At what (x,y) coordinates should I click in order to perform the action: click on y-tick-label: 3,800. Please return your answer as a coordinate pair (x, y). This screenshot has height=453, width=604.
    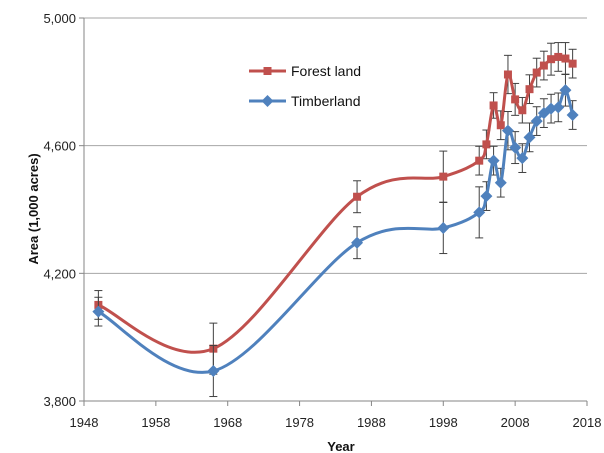
    Looking at the image, I should click on (59, 401).